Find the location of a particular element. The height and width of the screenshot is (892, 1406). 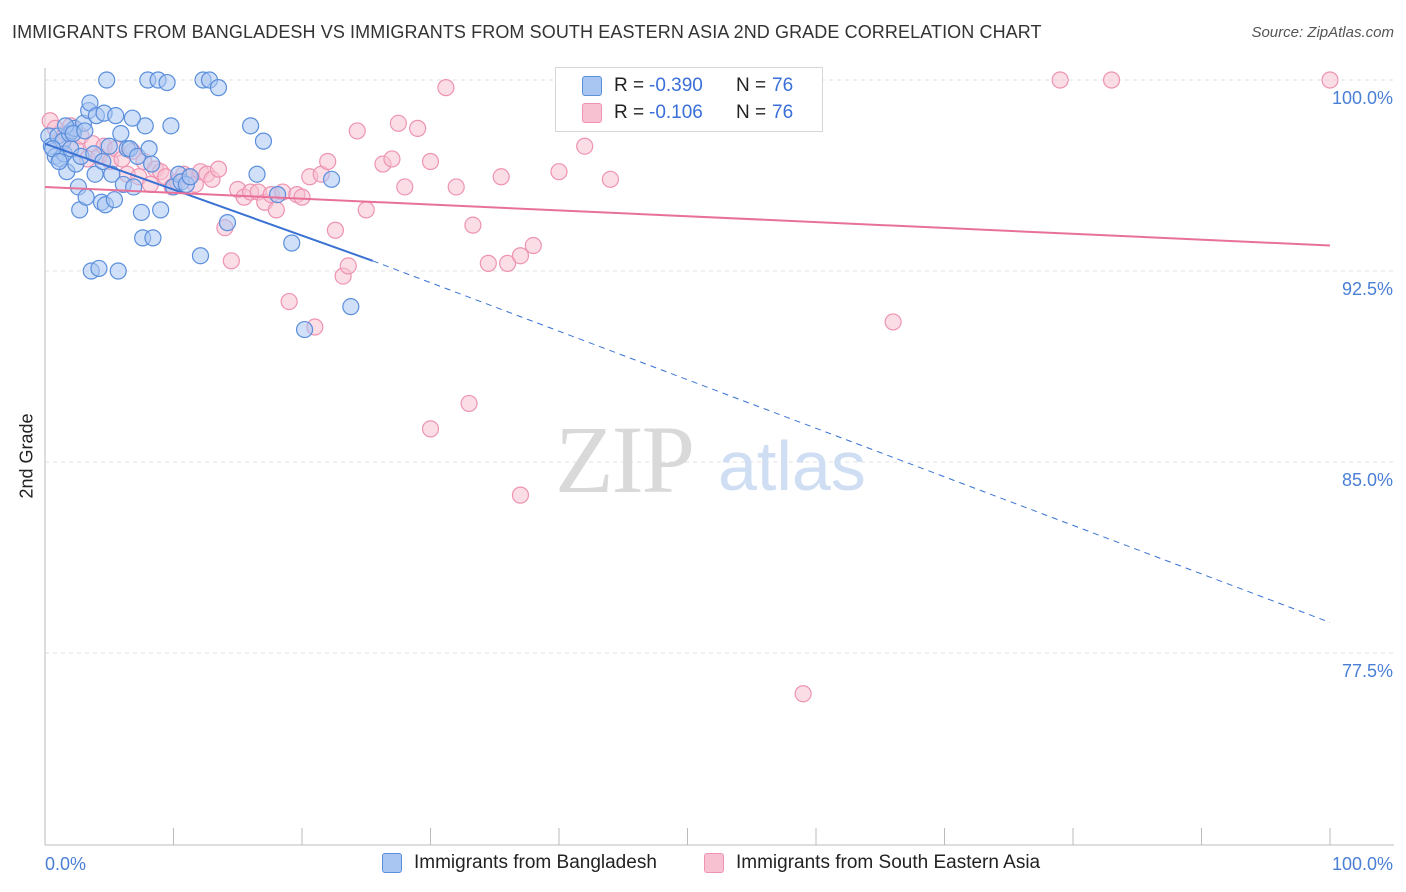

y-tick-label: 85.0% is located at coordinates (1367, 480).